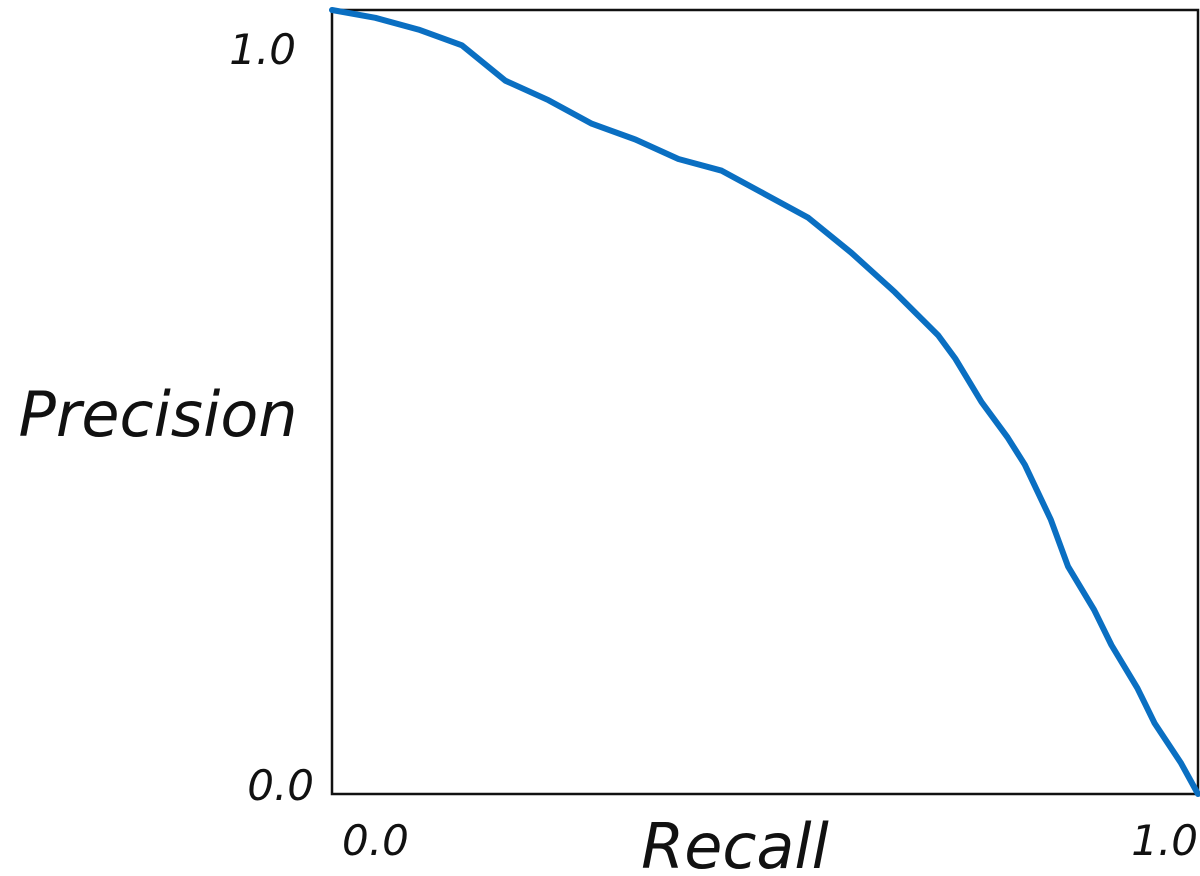  Describe the element at coordinates (262, 49) in the screenshot. I see `y-tick-label-top: 1.0` at that location.